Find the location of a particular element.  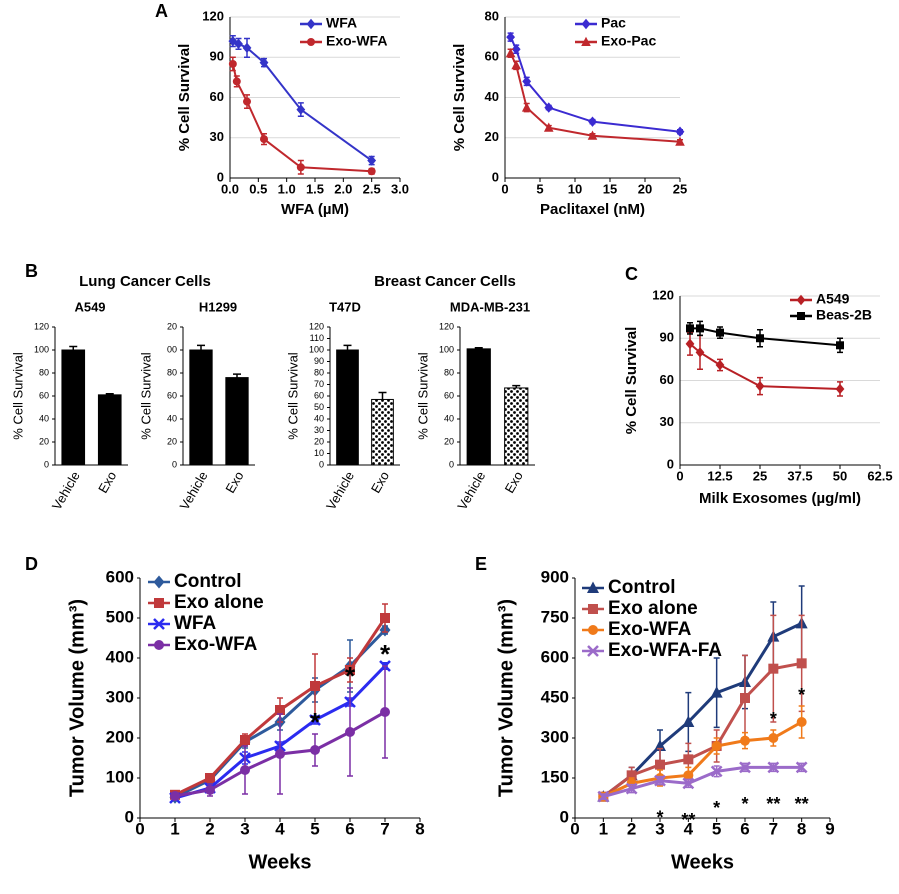

annotation: ** is located at coordinates (688, 820).